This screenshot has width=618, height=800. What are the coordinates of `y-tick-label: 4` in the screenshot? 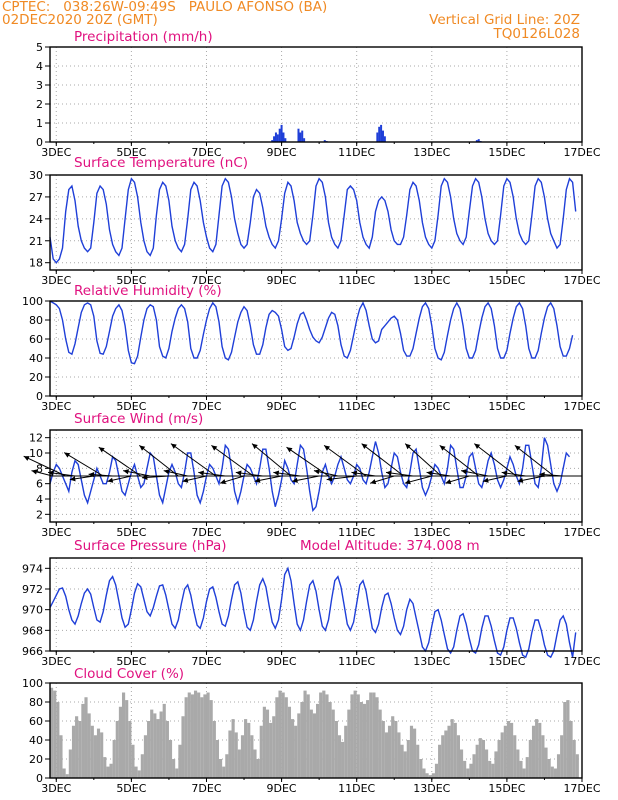 It's located at (39, 499).